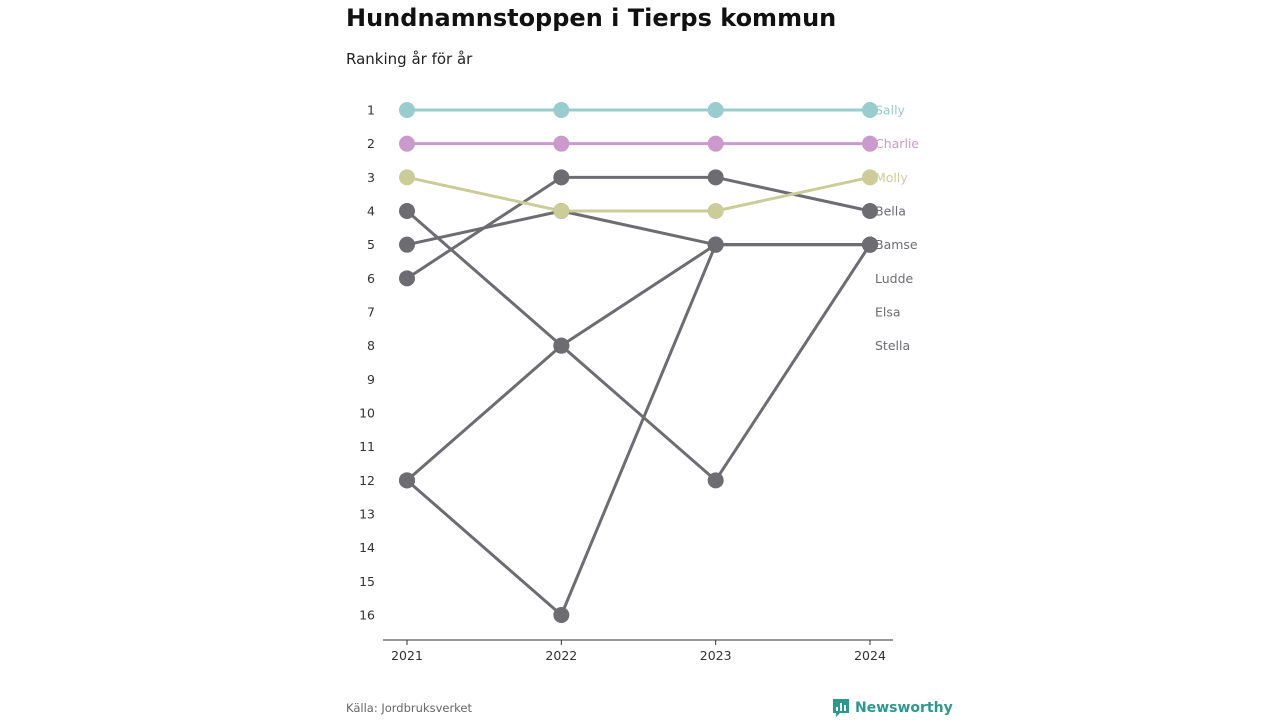 The image size is (1280, 720). Describe the element at coordinates (407, 244) in the screenshot. I see `data-point-bamse` at that location.